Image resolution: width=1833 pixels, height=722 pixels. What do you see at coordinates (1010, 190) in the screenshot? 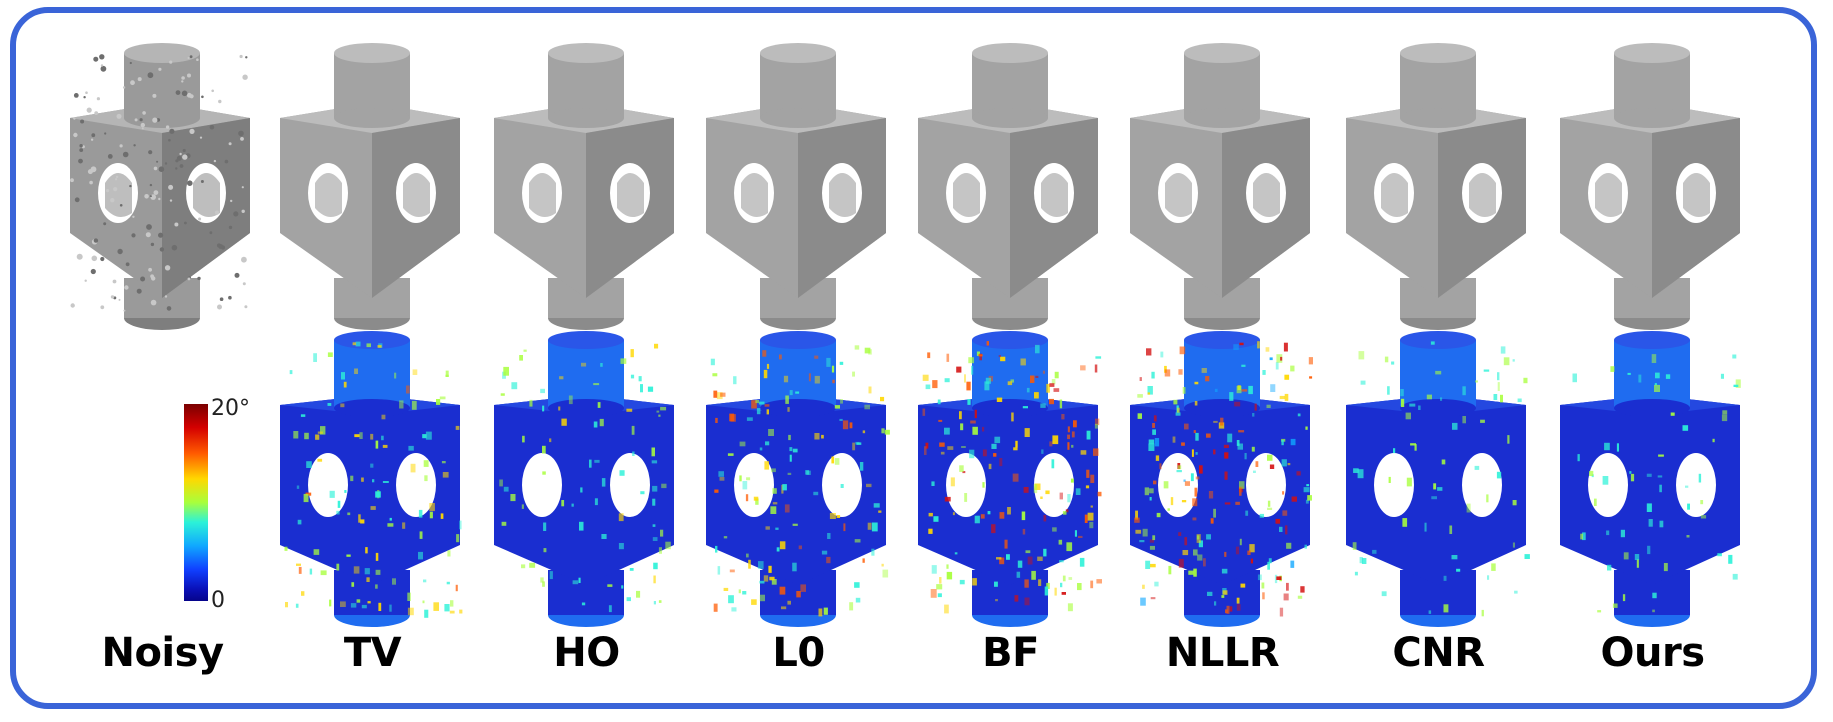
I see `mesh-render-bf` at bounding box center [1010, 190].